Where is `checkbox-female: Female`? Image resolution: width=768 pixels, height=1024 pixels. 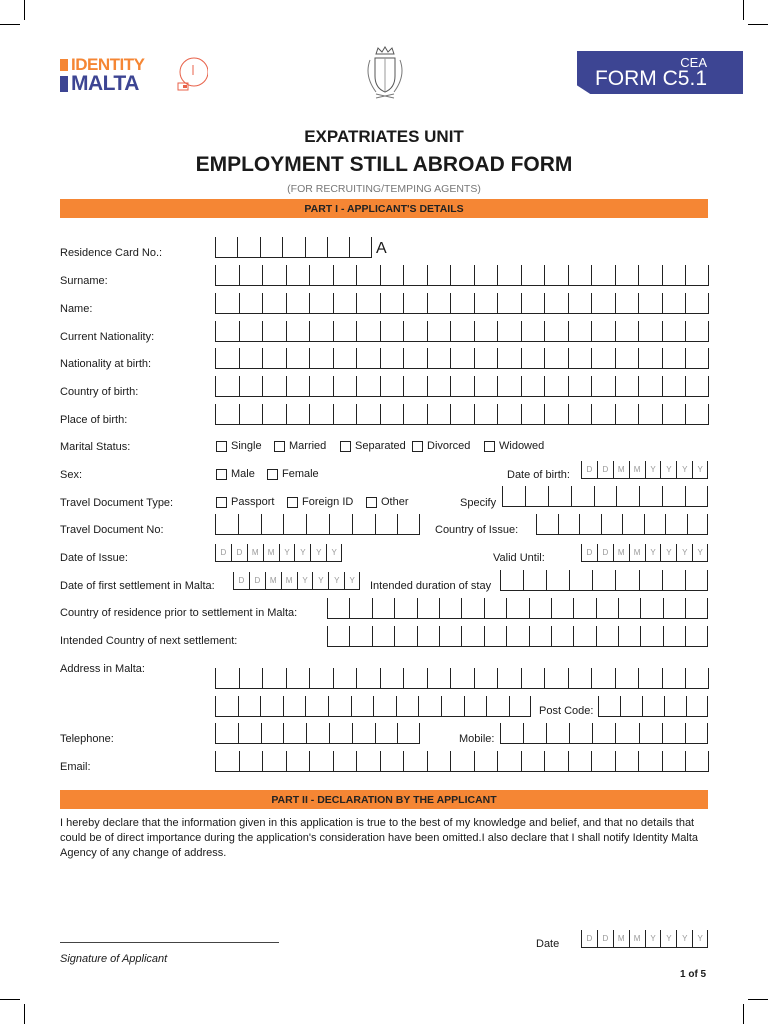 checkbox-female: Female is located at coordinates (293, 474).